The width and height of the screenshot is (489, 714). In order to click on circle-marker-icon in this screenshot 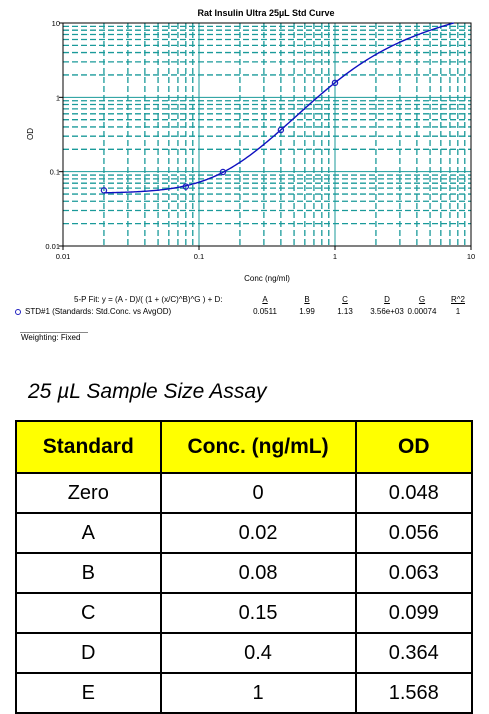, I will do `click(18, 311)`.